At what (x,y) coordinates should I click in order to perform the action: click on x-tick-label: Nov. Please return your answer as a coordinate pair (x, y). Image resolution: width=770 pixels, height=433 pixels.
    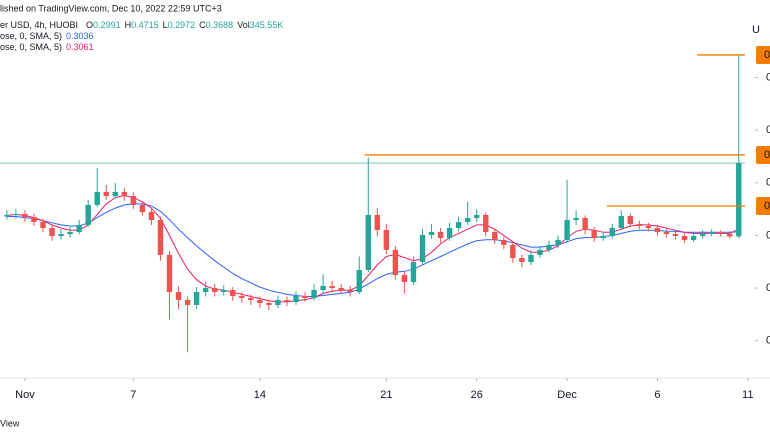
    Looking at the image, I should click on (25, 395).